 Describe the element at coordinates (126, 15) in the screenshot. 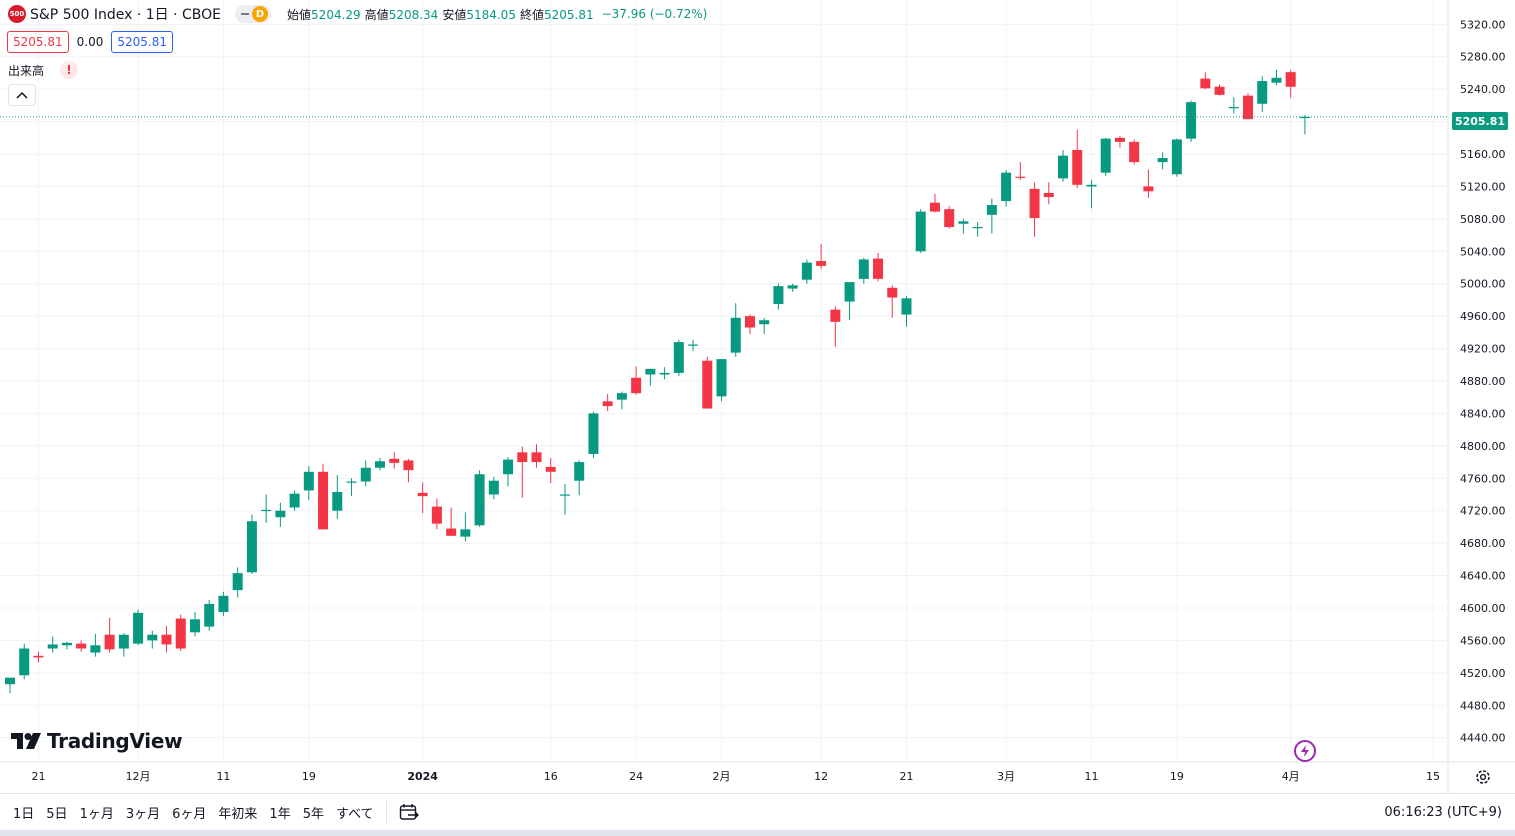

I see `symbol-title: S&P 500 Index · 1日 · CBOE` at that location.